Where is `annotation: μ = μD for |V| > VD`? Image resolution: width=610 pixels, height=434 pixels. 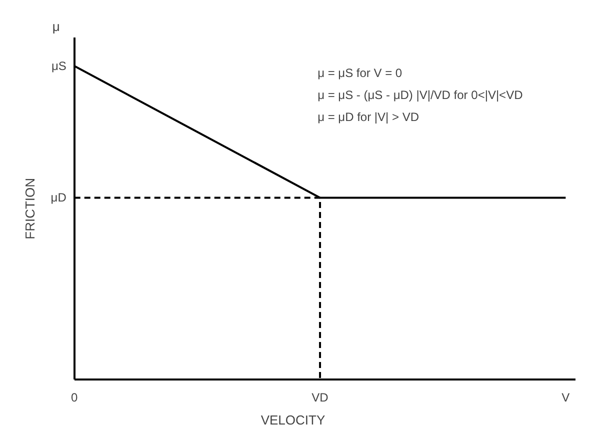 annotation: μ = μD for |V| > VD is located at coordinates (369, 117).